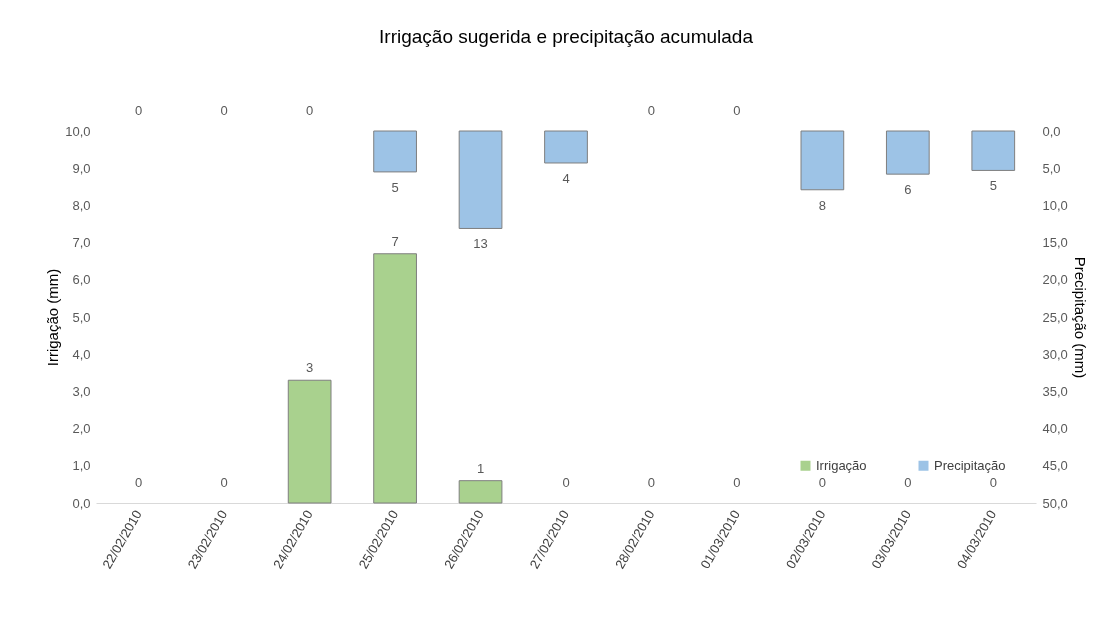 The image size is (1118, 641). Describe the element at coordinates (81, 429) in the screenshot. I see `y-tick-label: 2,0` at that location.